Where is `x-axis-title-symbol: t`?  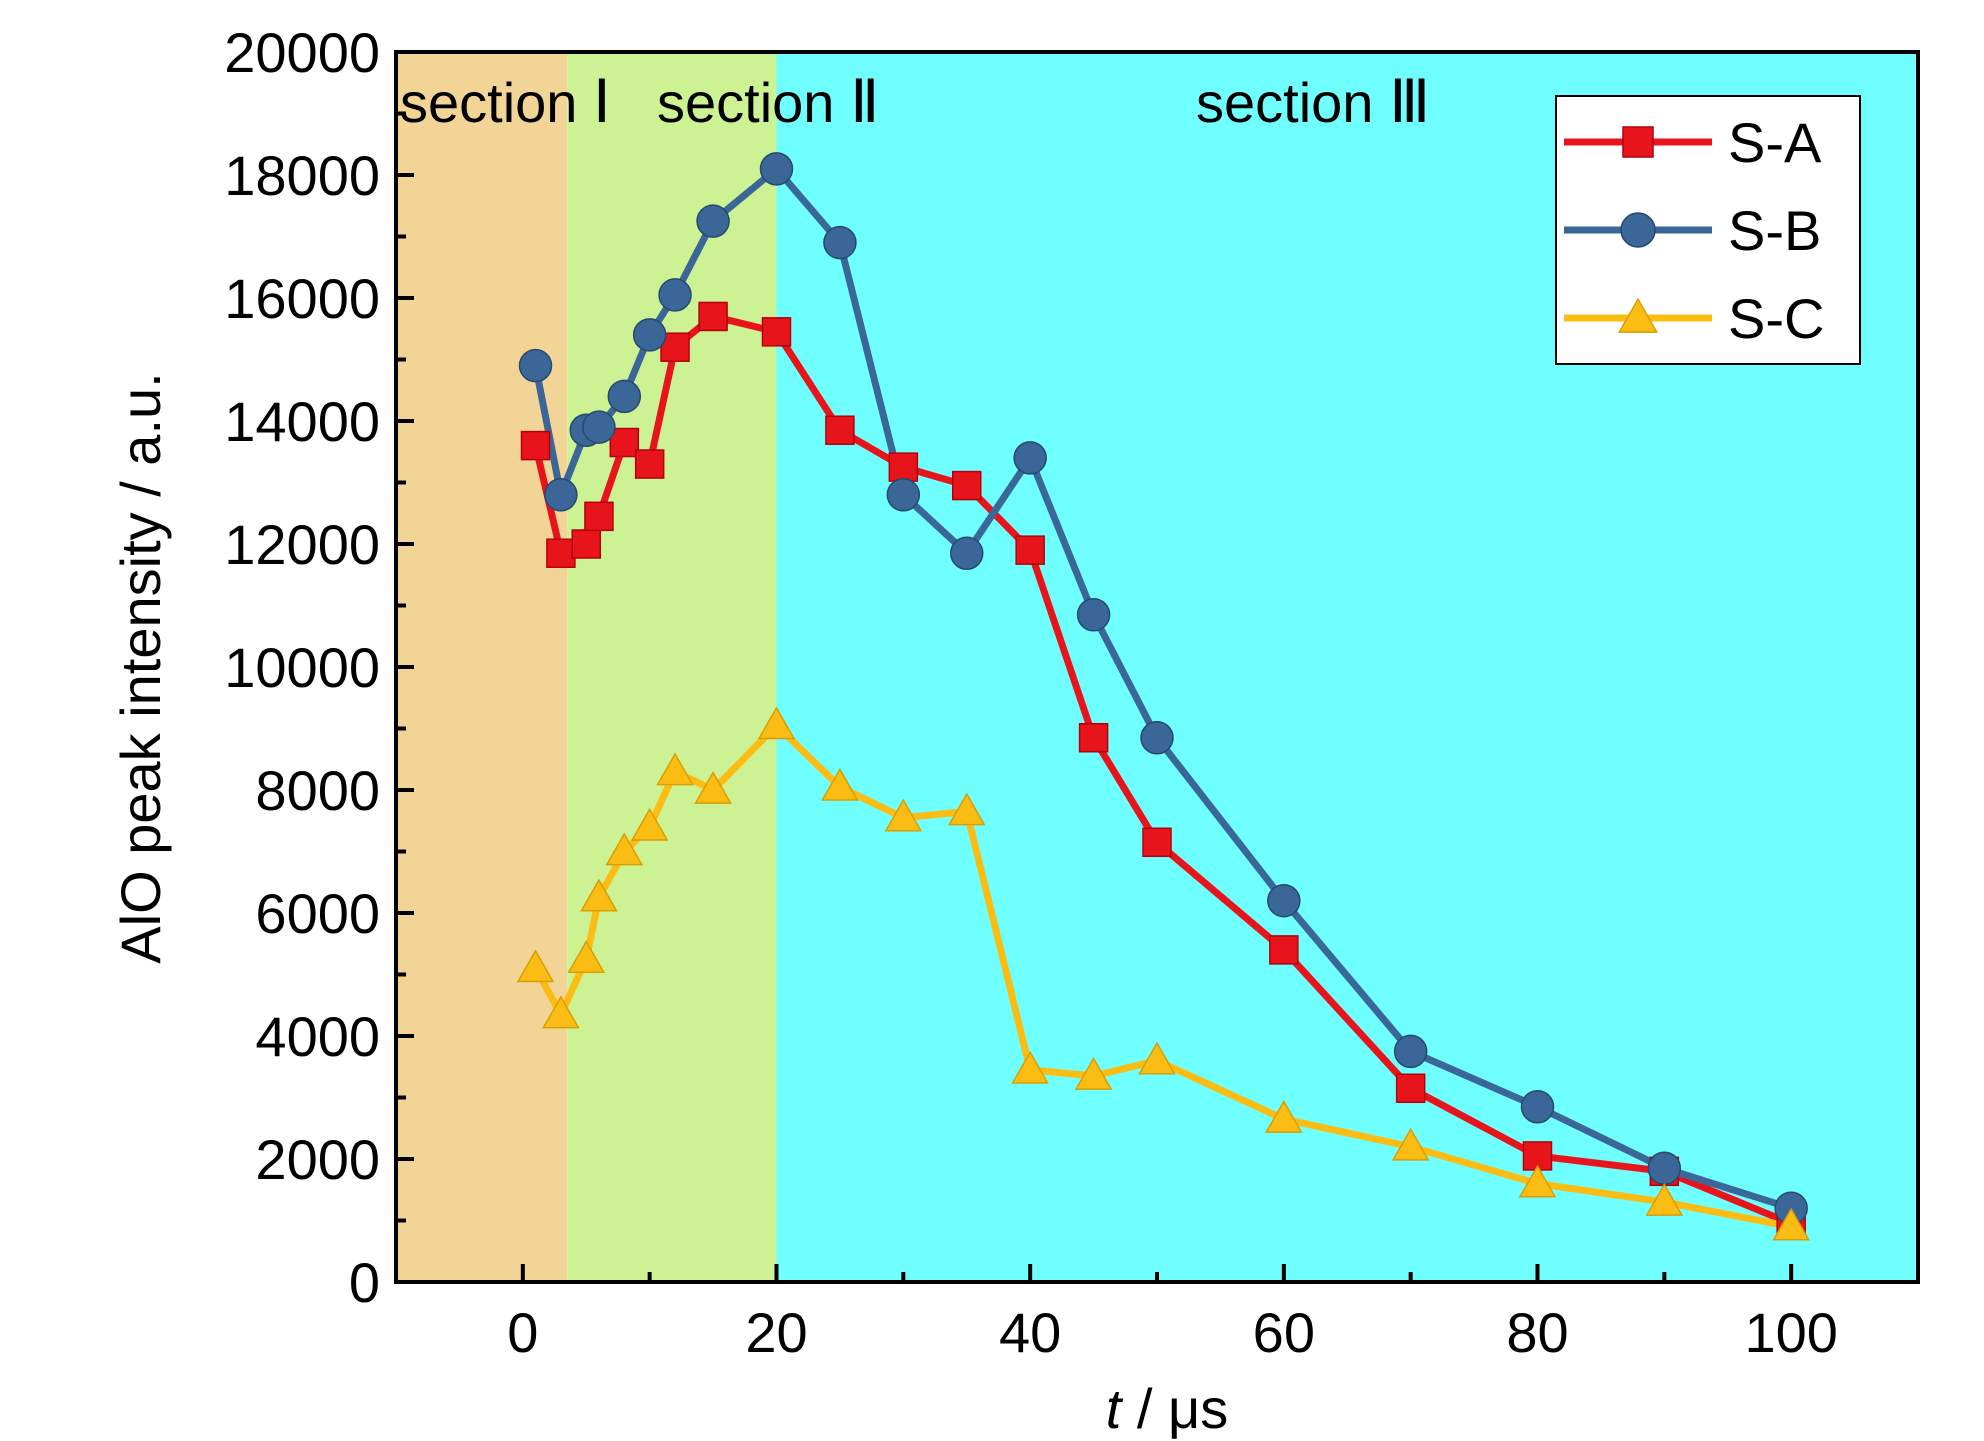 x-axis-title-symbol: t is located at coordinates (1115, 1408).